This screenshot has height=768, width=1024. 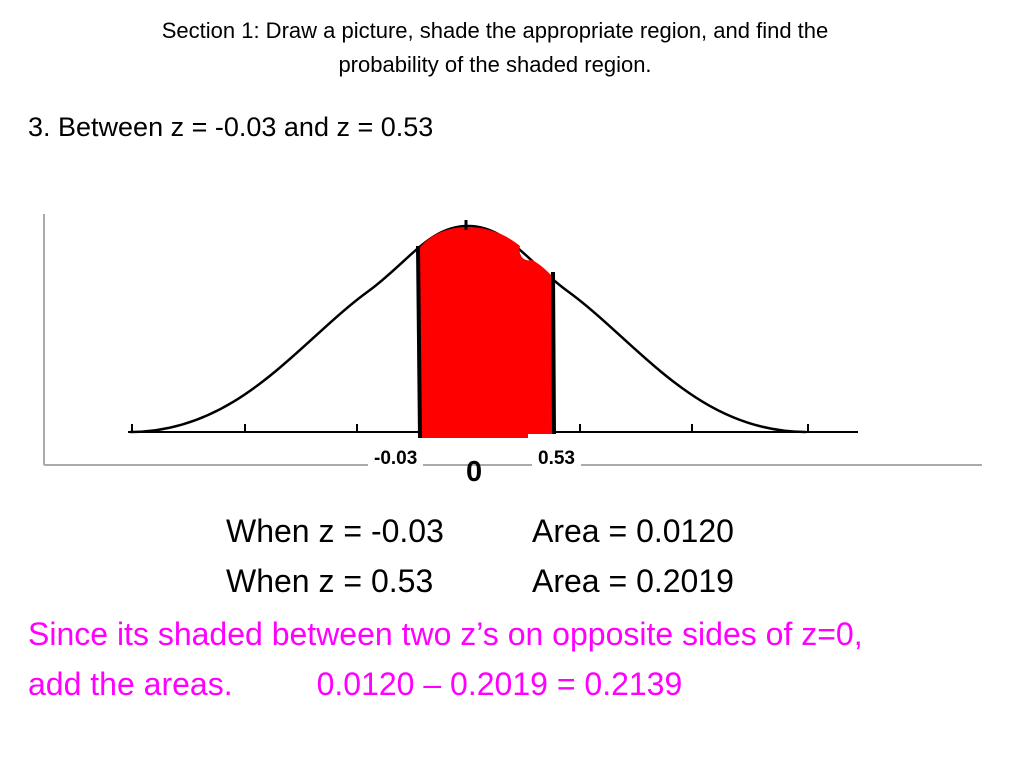 I want to click on work-row-2-area: Area = 0.2019, so click(x=633, y=581).